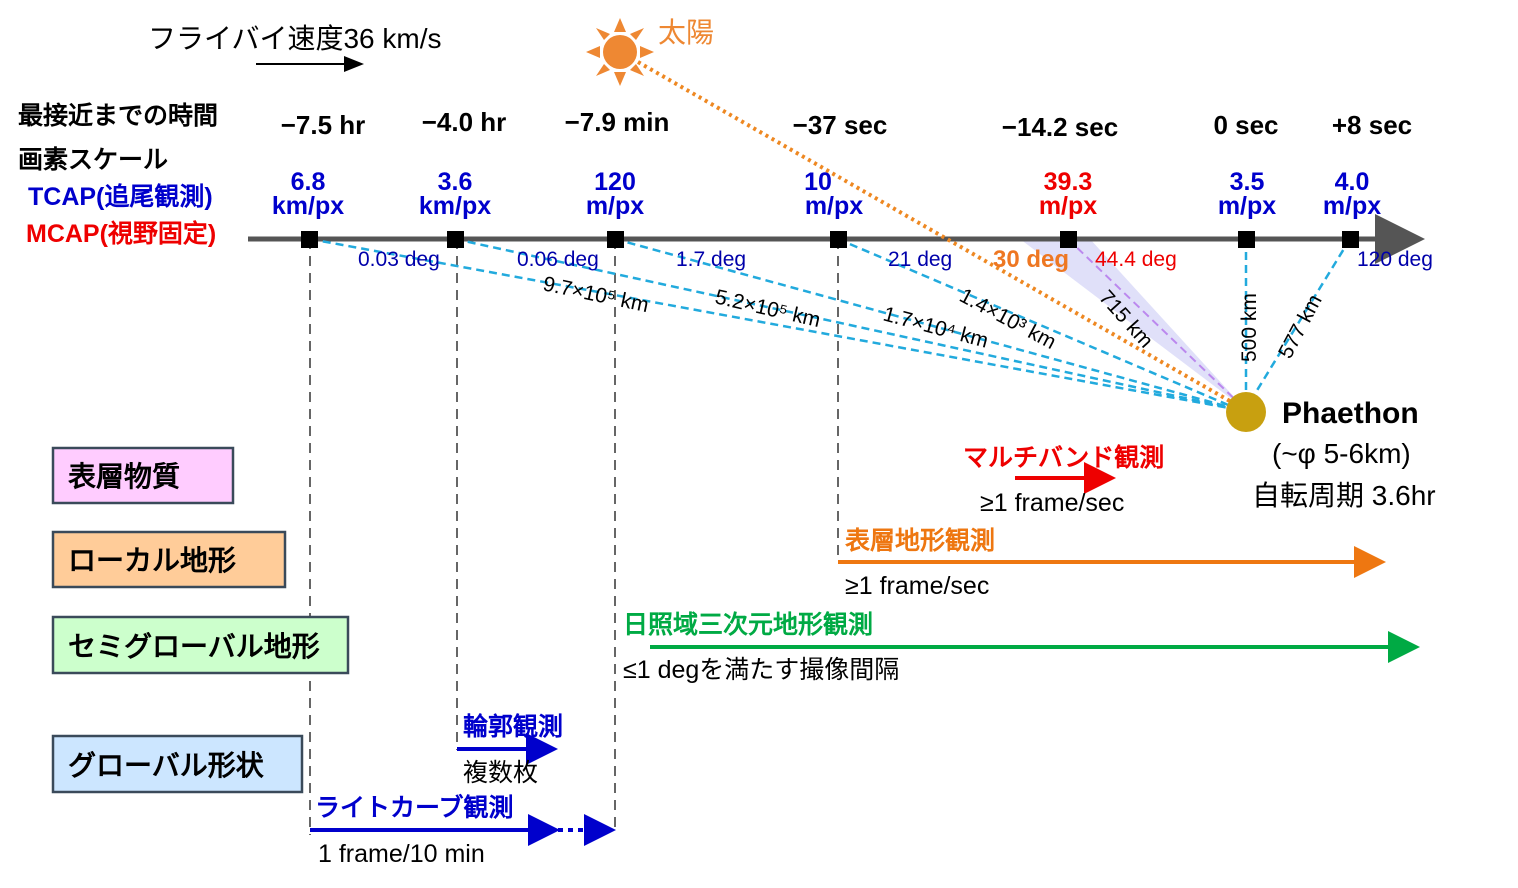 The height and width of the screenshot is (888, 1518). I want to click on mcap-sightline, so click(1157, 324).